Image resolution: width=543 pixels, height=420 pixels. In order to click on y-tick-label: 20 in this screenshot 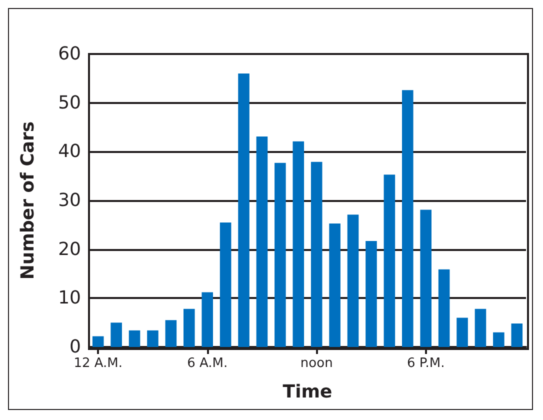, I will do `click(69, 249)`.